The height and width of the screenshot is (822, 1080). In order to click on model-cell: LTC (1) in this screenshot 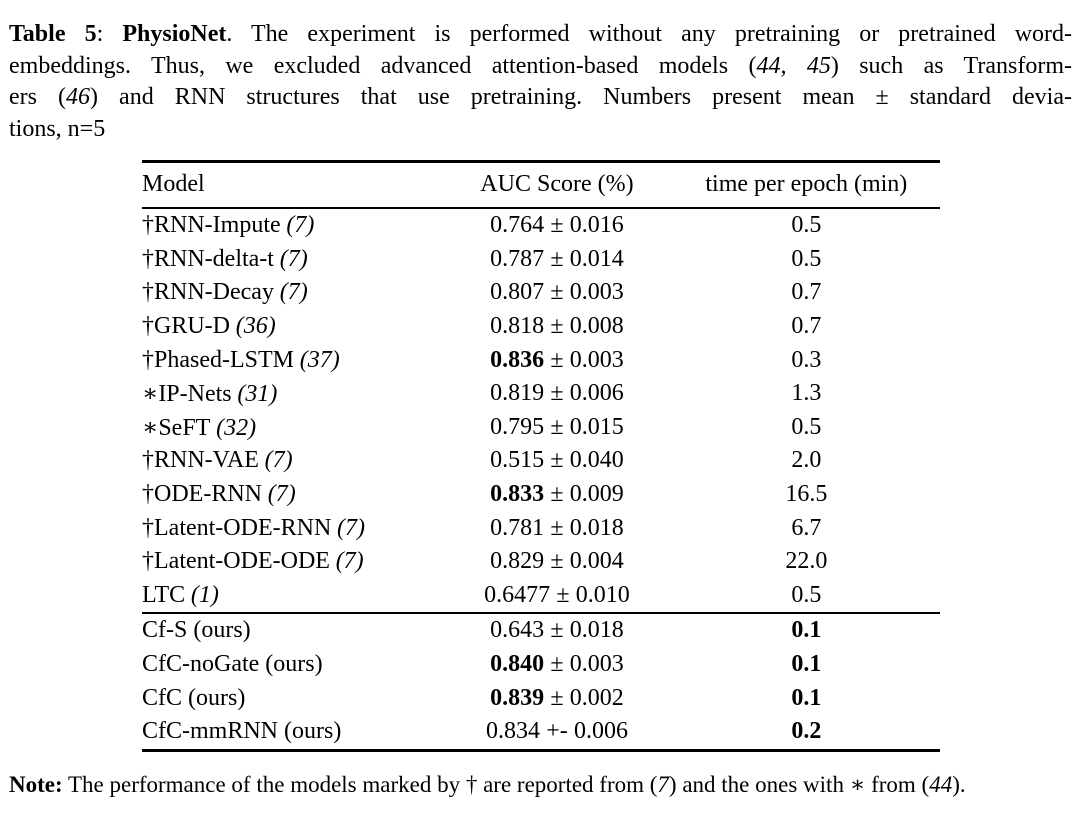, I will do `click(291, 596)`.